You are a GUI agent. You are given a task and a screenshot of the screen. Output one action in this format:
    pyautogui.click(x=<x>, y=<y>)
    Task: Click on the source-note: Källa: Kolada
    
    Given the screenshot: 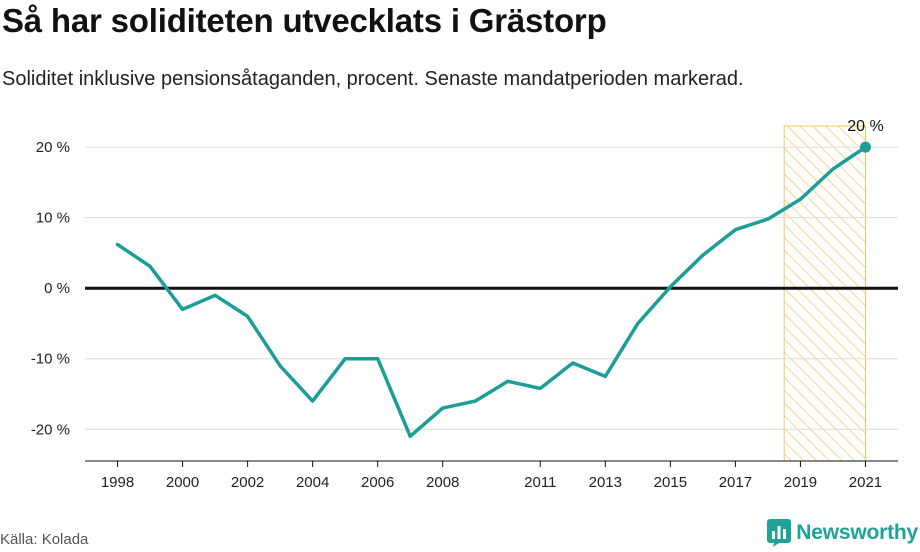 What is the action you would take?
    pyautogui.click(x=44, y=539)
    